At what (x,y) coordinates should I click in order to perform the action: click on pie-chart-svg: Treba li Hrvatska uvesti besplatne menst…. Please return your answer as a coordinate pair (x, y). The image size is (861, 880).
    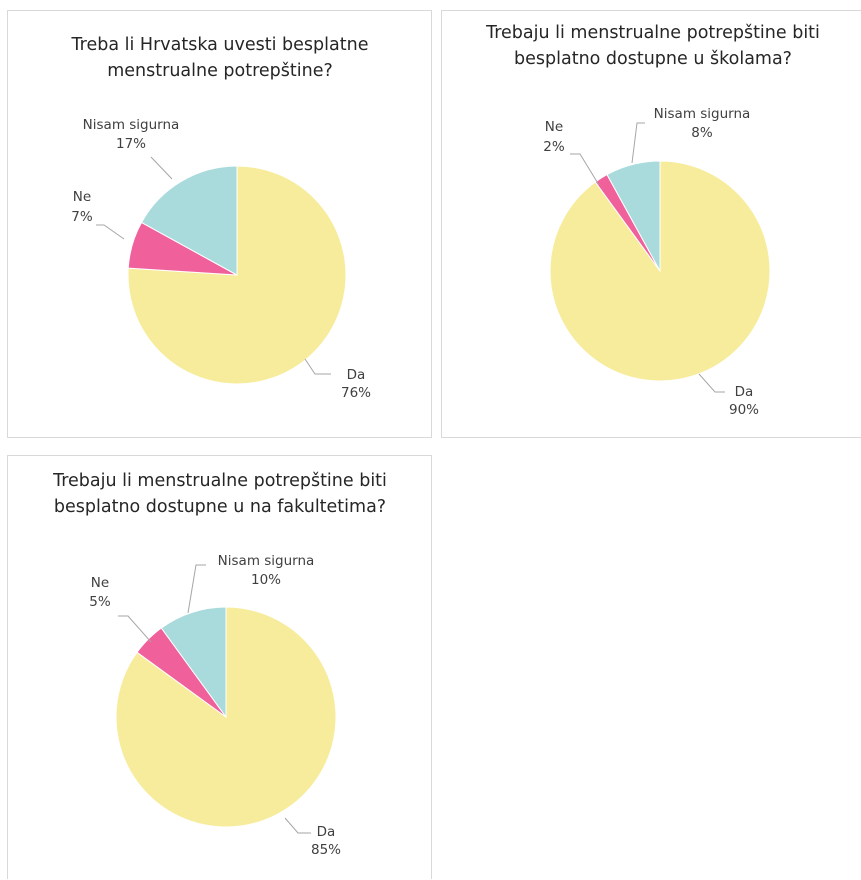
    Looking at the image, I should click on (221, 218).